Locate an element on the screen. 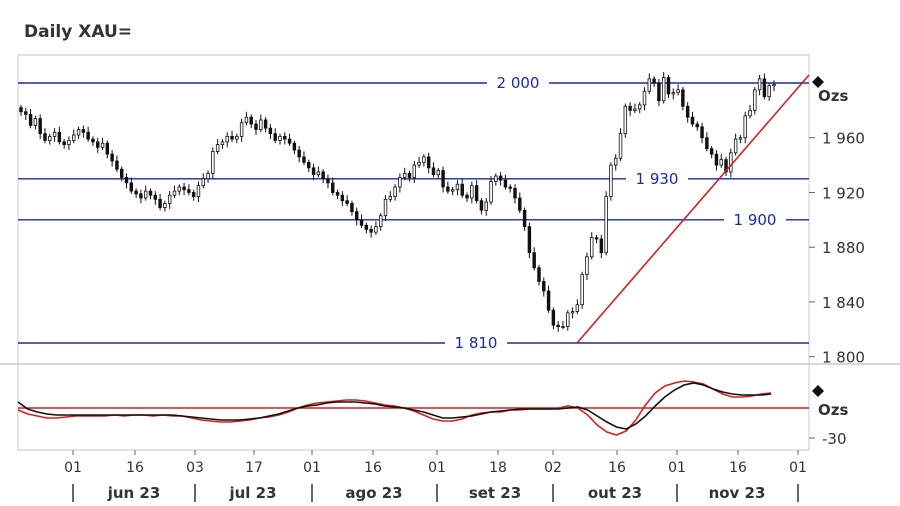 This screenshot has width=900, height=506. y-tick-label: 1 880 is located at coordinates (843, 248).